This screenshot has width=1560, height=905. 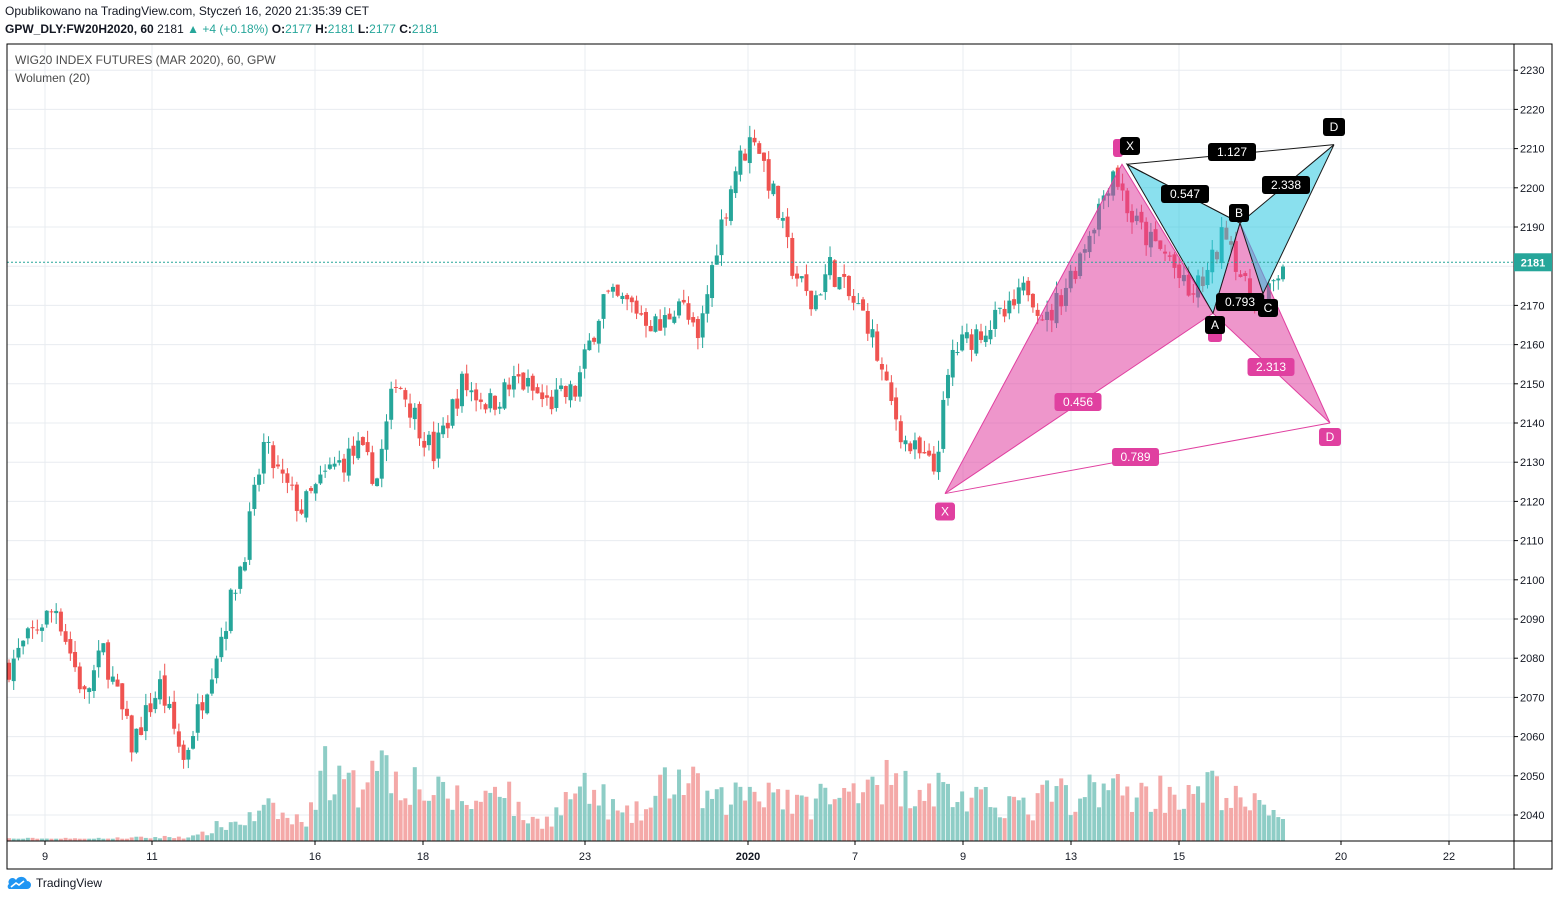 What do you see at coordinates (1130, 146) in the screenshot?
I see `bearish-point-x-label: X` at bounding box center [1130, 146].